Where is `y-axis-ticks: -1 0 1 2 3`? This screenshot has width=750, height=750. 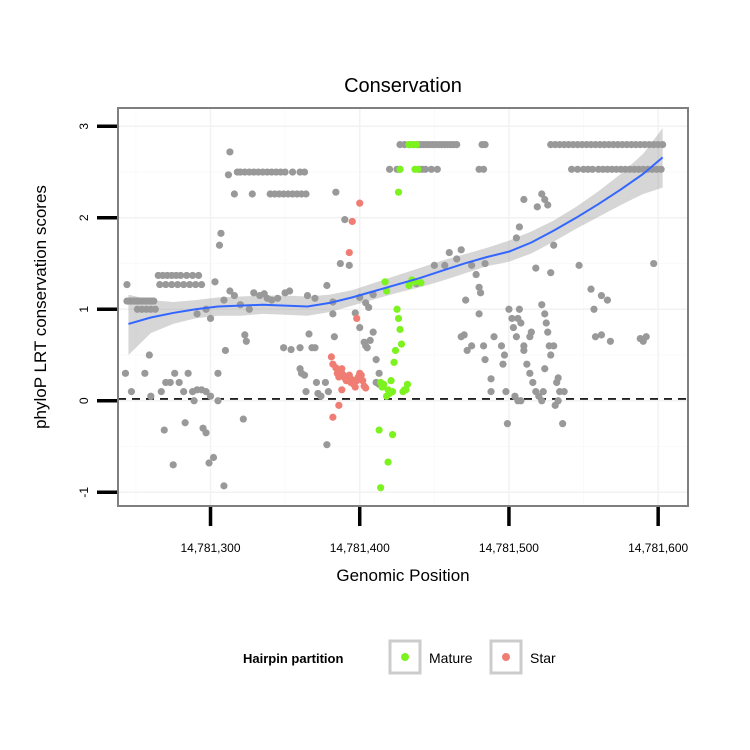 y-axis-ticks: -1 0 1 2 3 is located at coordinates (97, 310).